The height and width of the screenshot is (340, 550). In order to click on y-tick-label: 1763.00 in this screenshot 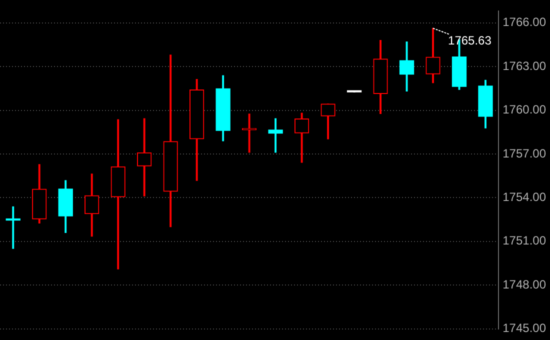, I will do `click(524, 65)`.